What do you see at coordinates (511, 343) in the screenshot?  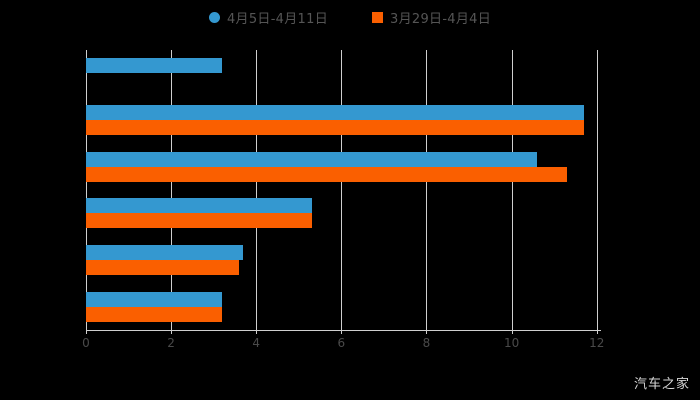 I see `x-axis-tick-label: 10` at bounding box center [511, 343].